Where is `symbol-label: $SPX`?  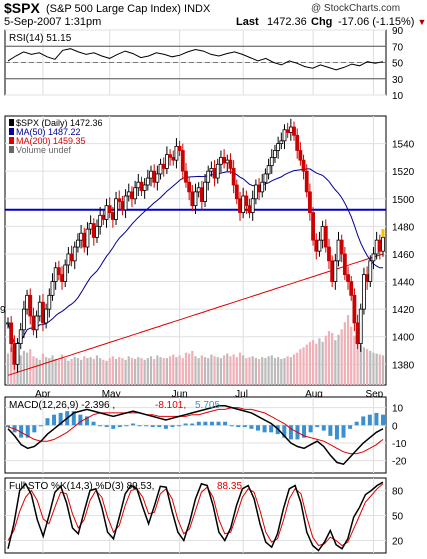
symbol-label: $SPX is located at coordinates (22, 8).